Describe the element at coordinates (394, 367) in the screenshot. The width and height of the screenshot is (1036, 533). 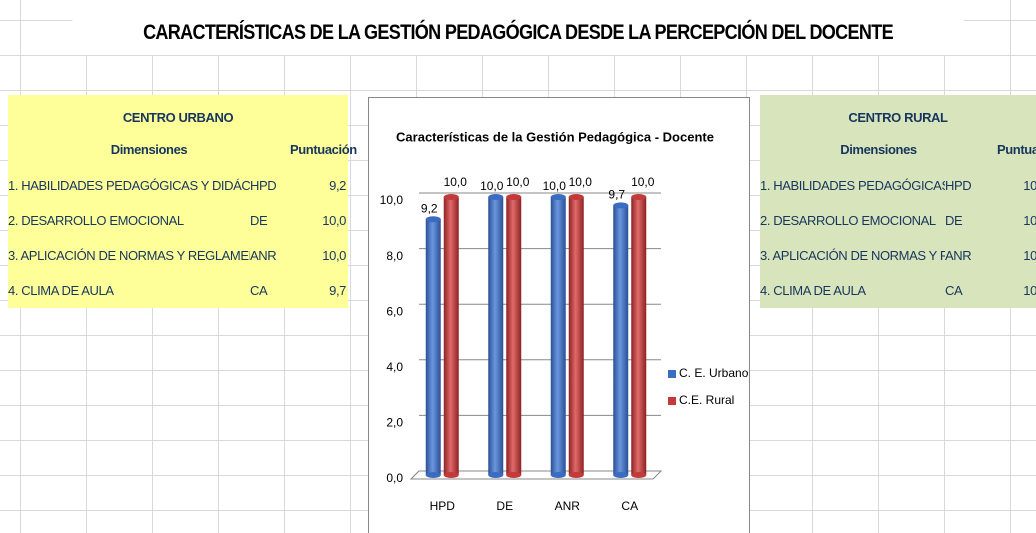
I see `y-tick-label: 4,0` at that location.